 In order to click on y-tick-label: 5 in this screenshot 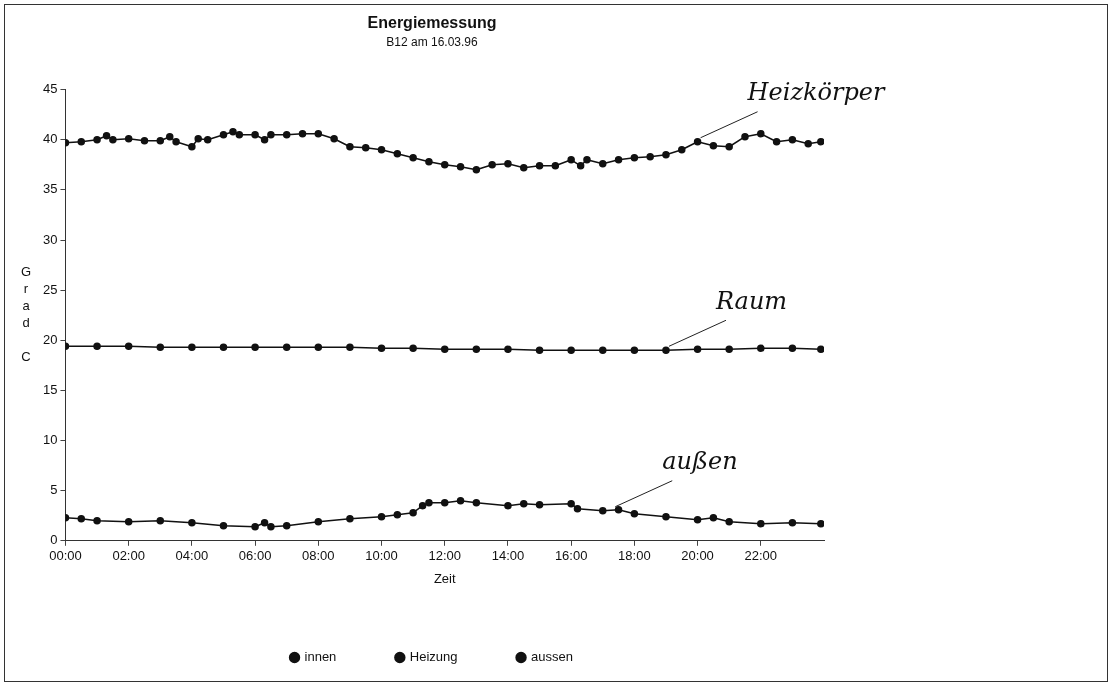, I will do `click(54, 490)`.